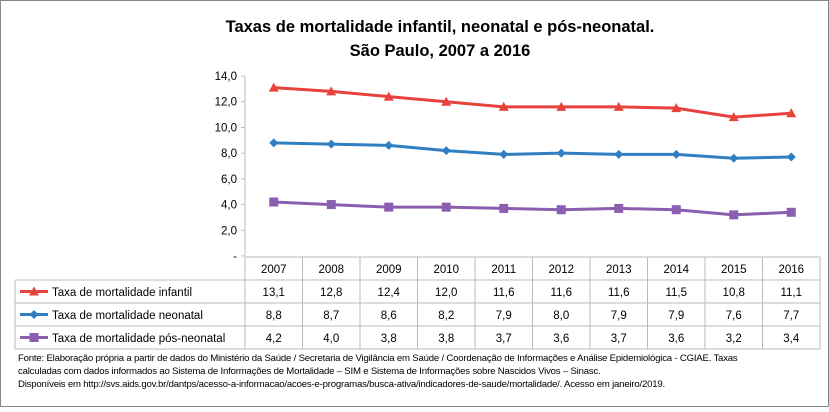 Image resolution: width=829 pixels, height=412 pixels. I want to click on data-label: 7,7, so click(791, 316).